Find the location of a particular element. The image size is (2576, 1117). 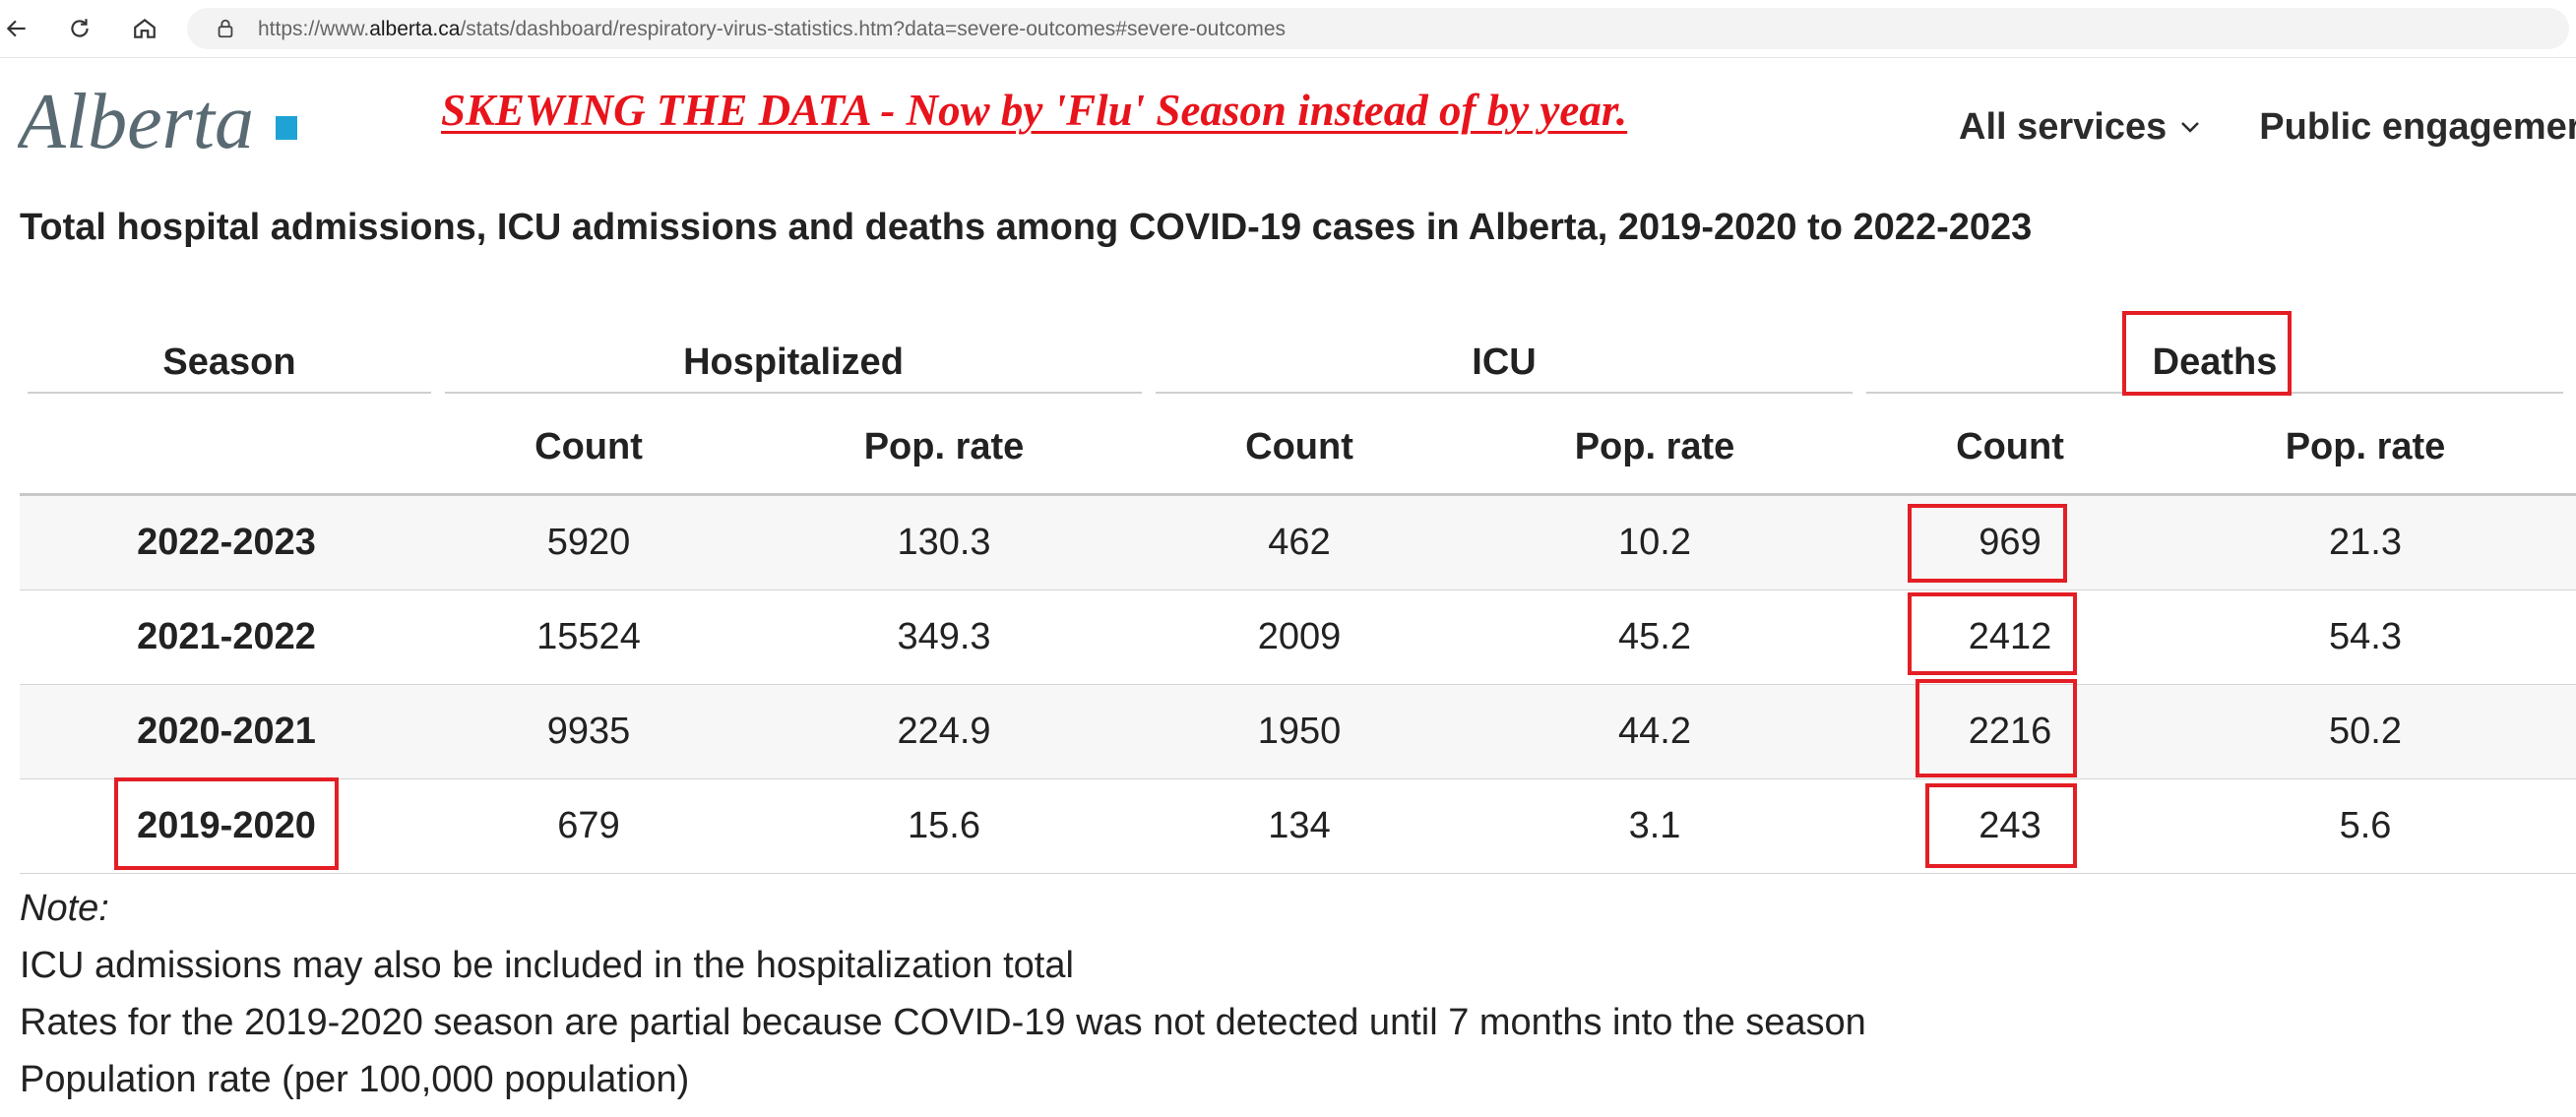

subheader-hosp-count: Count is located at coordinates (588, 446).